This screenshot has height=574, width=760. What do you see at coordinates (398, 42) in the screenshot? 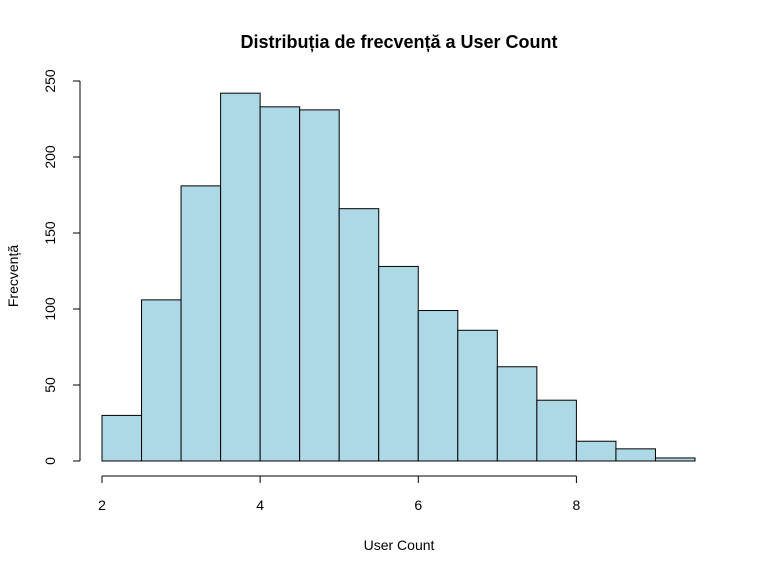
I see `chart-title: Distribuția de frecvență a User Count` at bounding box center [398, 42].